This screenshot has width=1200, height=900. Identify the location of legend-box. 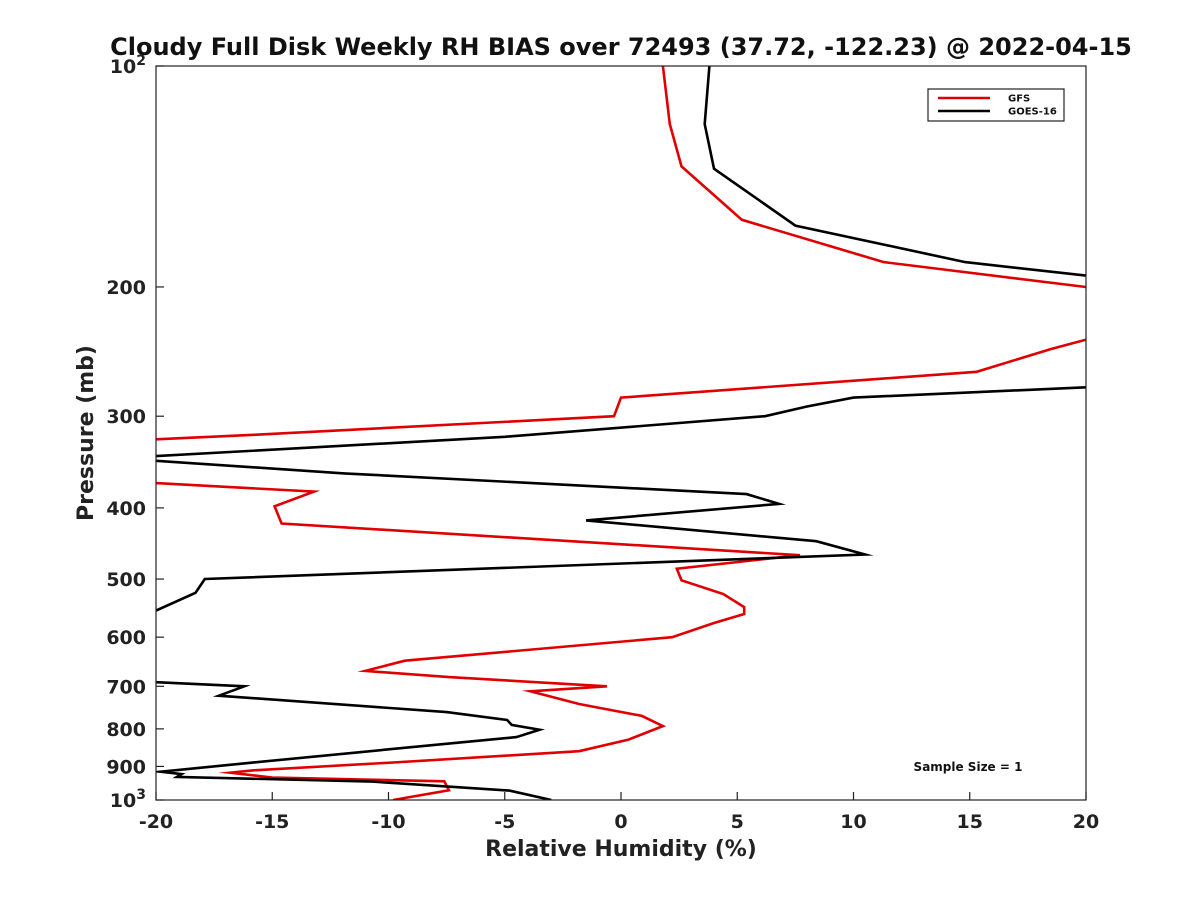
(996, 105).